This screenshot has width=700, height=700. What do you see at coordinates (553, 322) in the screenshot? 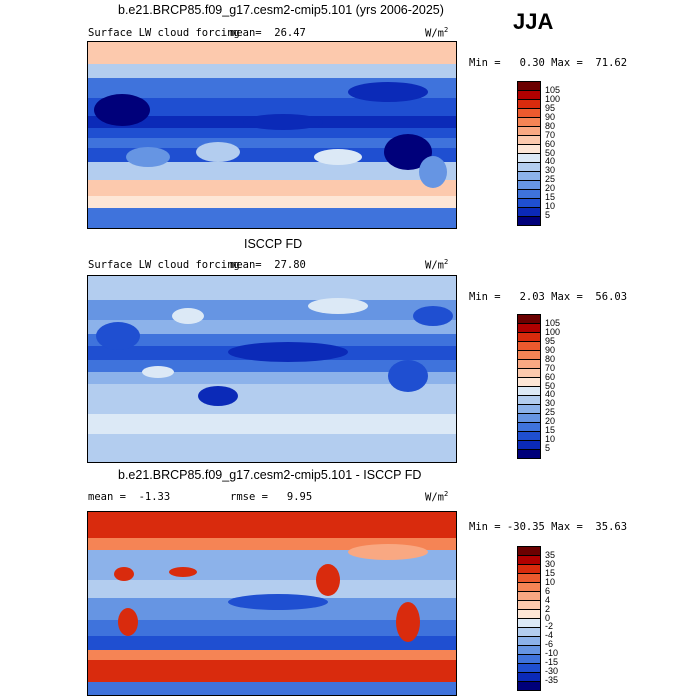
I see `colorbar-tick-label: 105` at bounding box center [553, 322].